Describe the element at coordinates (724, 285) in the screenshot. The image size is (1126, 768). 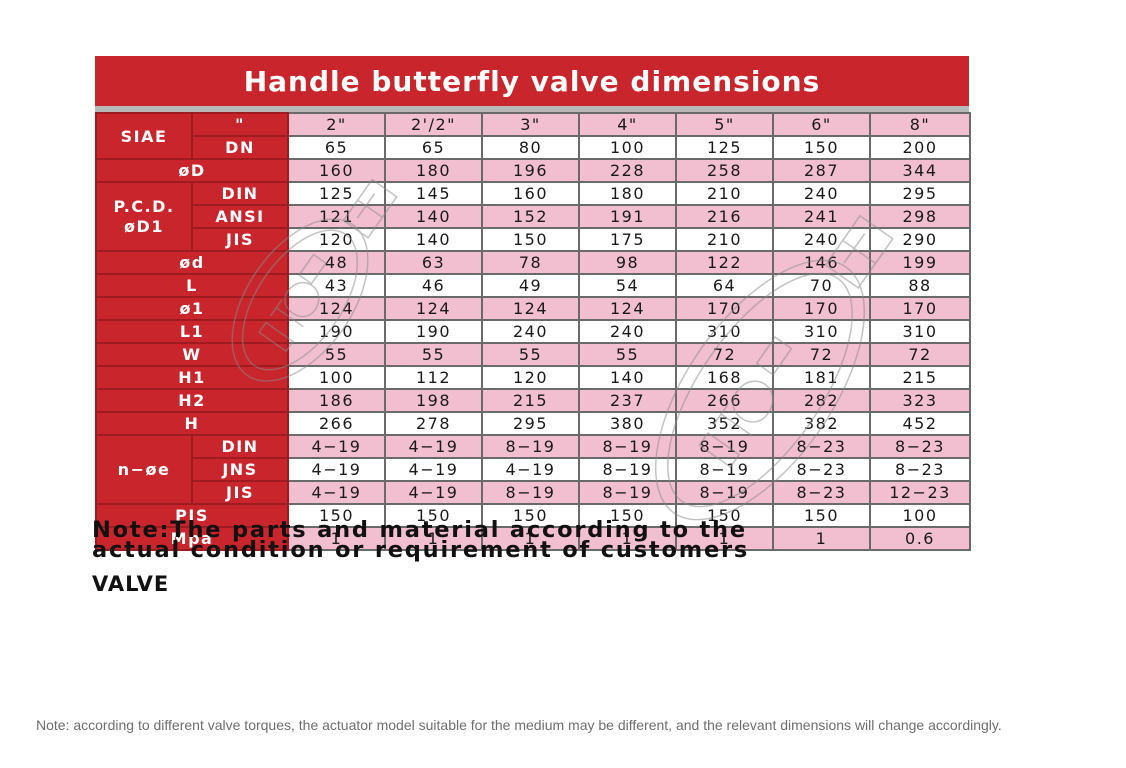
I see `value-cell: 64` at that location.